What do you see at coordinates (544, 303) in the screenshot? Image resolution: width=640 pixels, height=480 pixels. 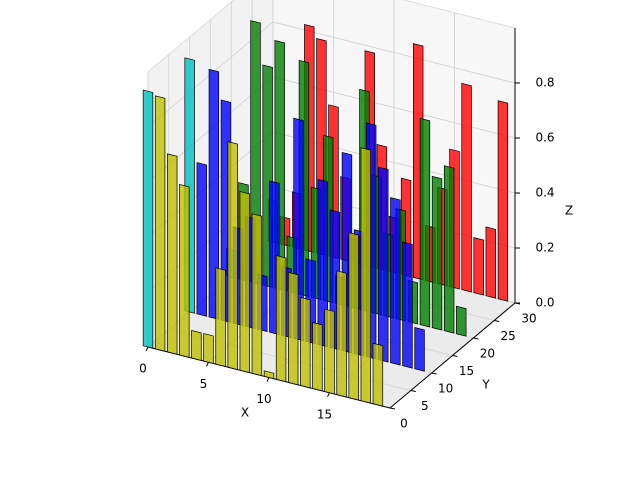 I see `z-tick-label: 0.0` at bounding box center [544, 303].